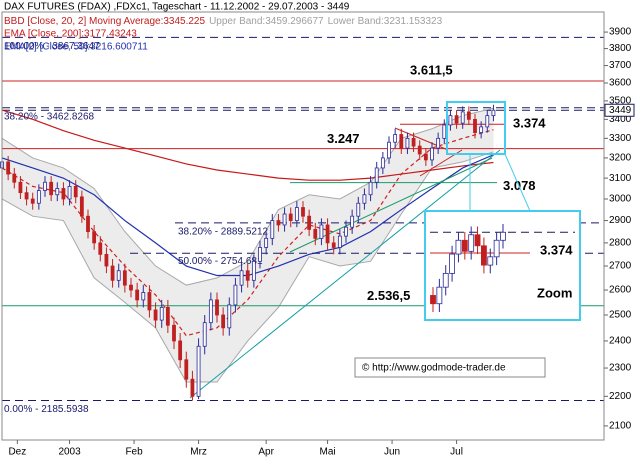 The image size is (635, 458). I want to click on y-tick-label: 3100, so click(620, 178).